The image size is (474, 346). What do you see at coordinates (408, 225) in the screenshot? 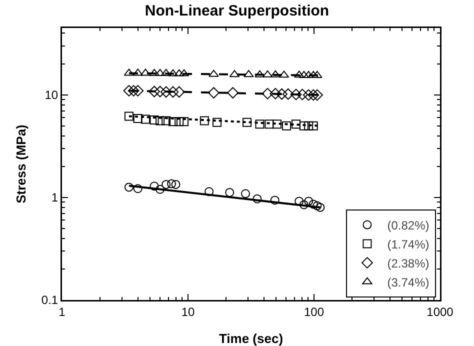
I see `legend-label: (0.82%)` at bounding box center [408, 225].